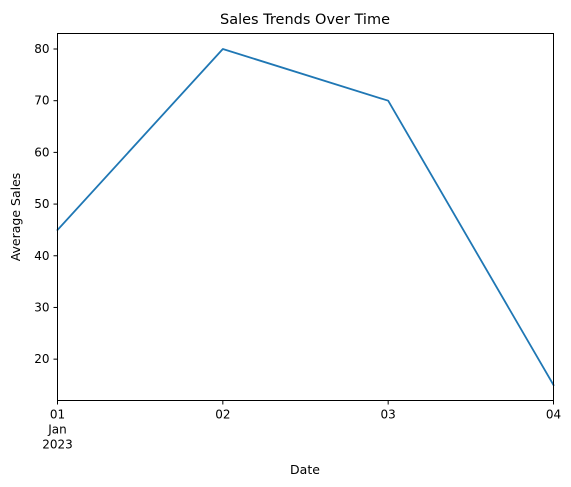 Image resolution: width=571 pixels, height=487 pixels. Describe the element at coordinates (57, 430) in the screenshot. I see `x-tick-sublabel: Jan` at that location.